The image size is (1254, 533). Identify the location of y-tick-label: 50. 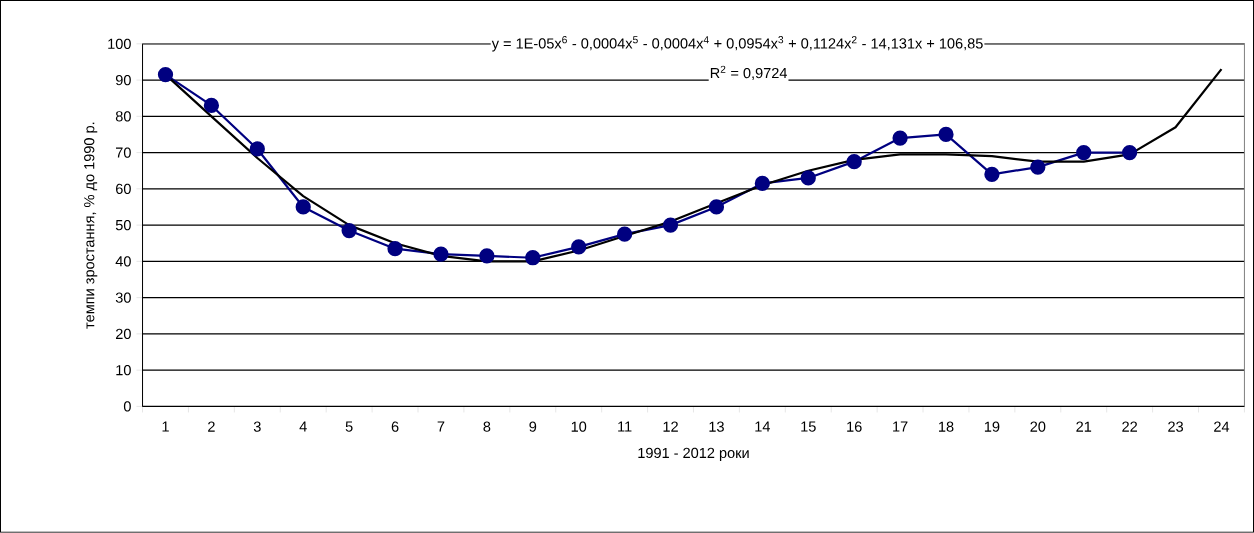
(123, 225).